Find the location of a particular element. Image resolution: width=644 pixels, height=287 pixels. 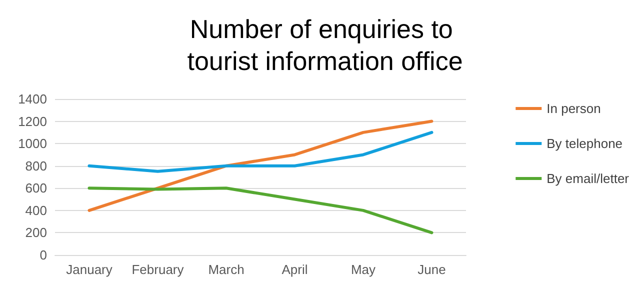

x-tick-label: February is located at coordinates (158, 269).